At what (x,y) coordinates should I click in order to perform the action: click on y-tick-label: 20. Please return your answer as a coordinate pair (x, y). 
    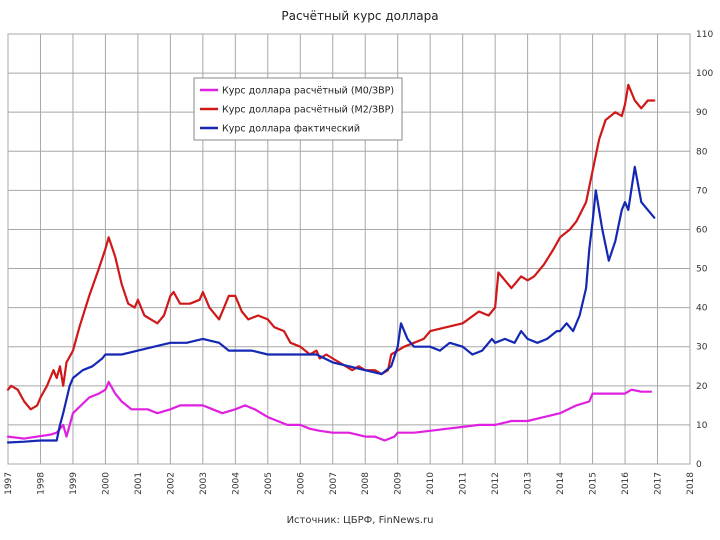
    Looking at the image, I should click on (702, 387).